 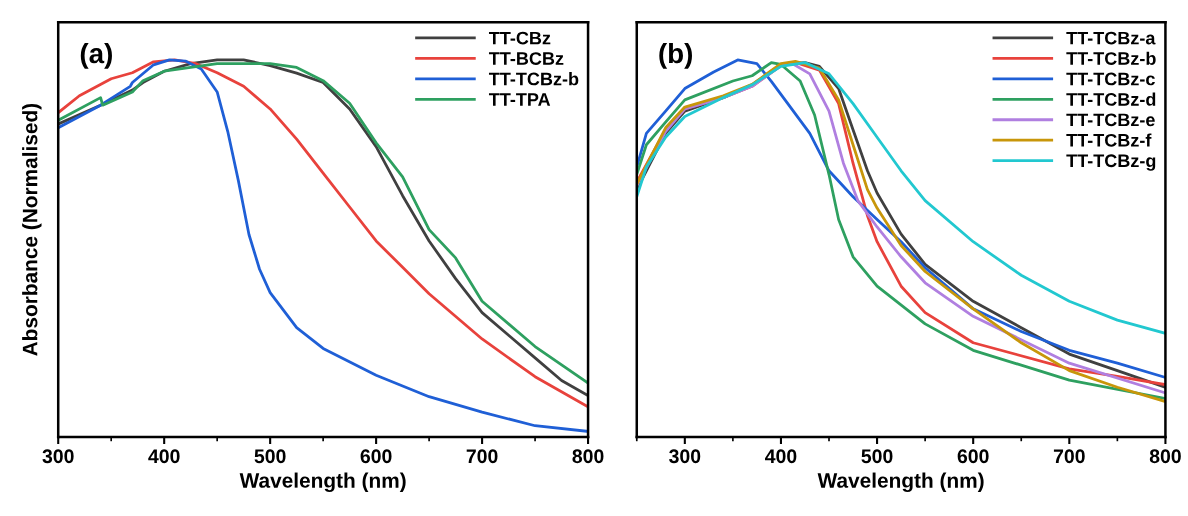 I want to click on legend-label: TT-TCBz-c, so click(x=1110, y=79).